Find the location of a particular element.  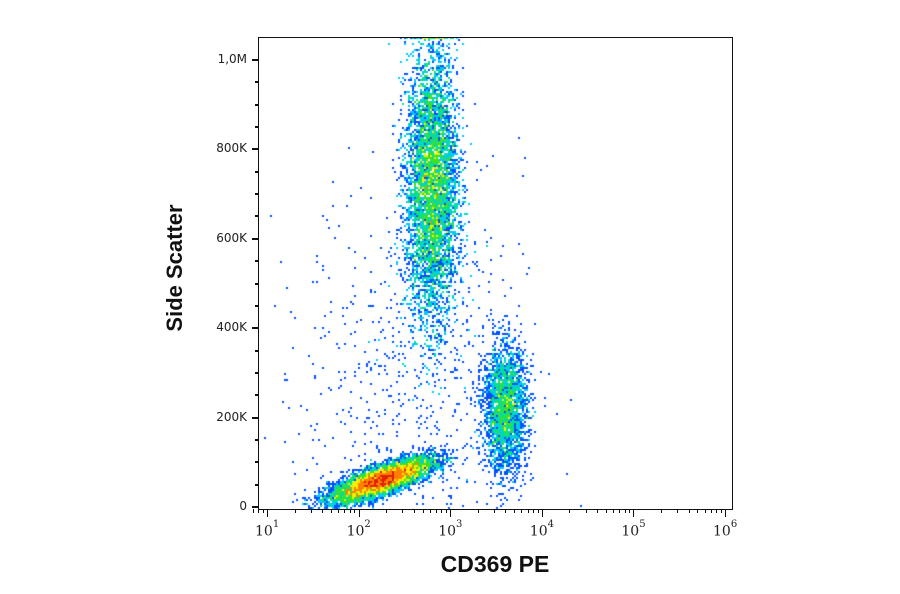

x-tick-label: 10⁶ is located at coordinates (725, 529).